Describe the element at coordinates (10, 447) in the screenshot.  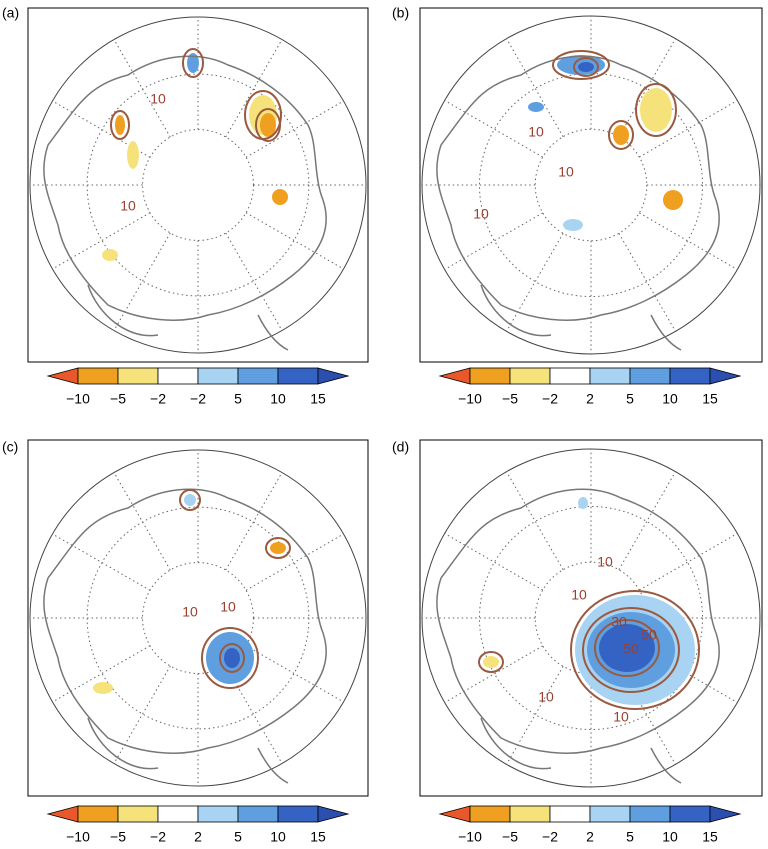
I see `panel-label: (c)` at that location.